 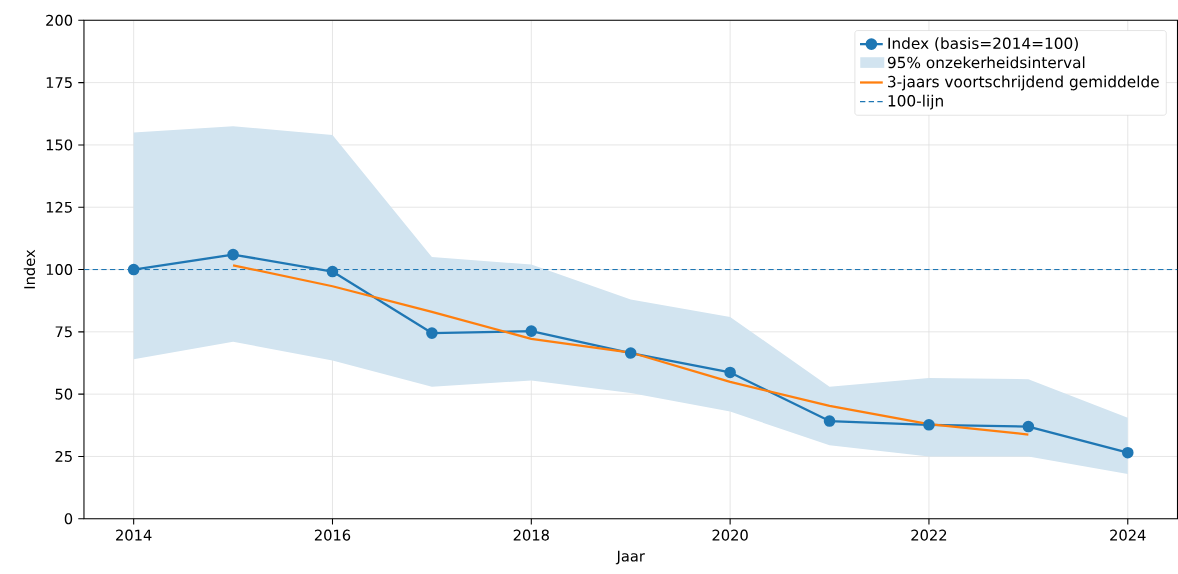 I want to click on y-tick-label: 150, so click(x=59, y=145).